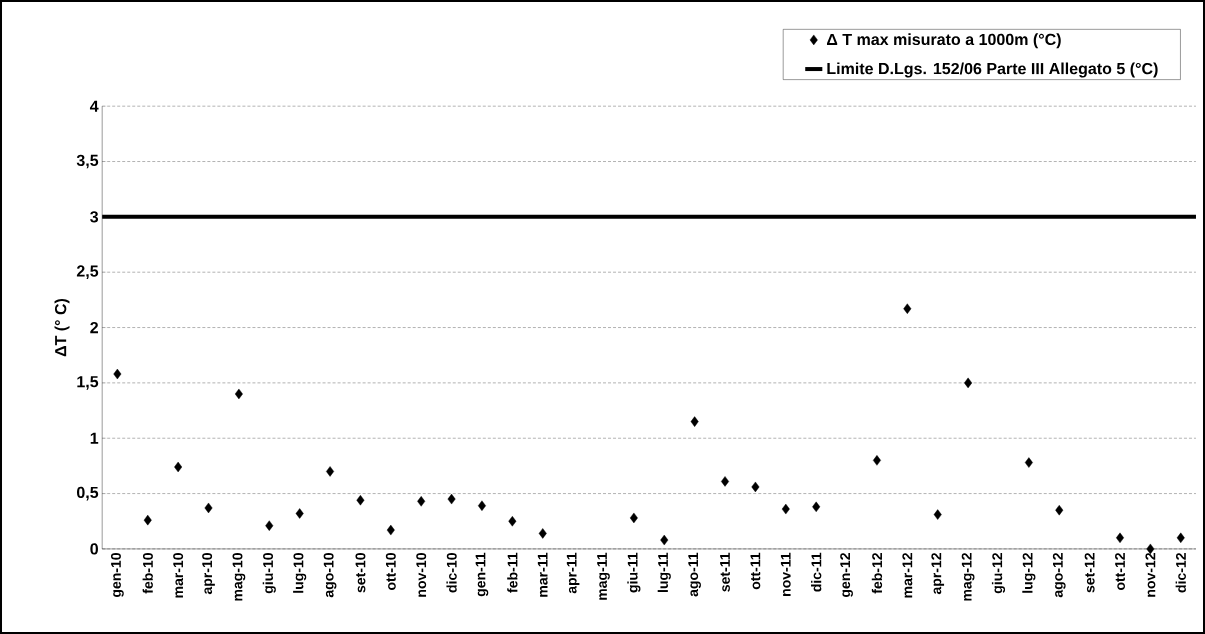 This screenshot has width=1205, height=634. Describe the element at coordinates (269, 573) in the screenshot. I see `x-tick-label: giu-10` at that location.